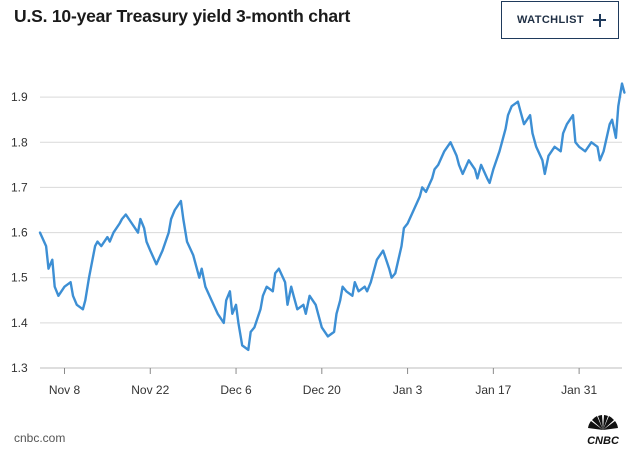 The image size is (630, 456). What do you see at coordinates (236, 390) in the screenshot?
I see `x-tick-label: Dec 6` at bounding box center [236, 390].